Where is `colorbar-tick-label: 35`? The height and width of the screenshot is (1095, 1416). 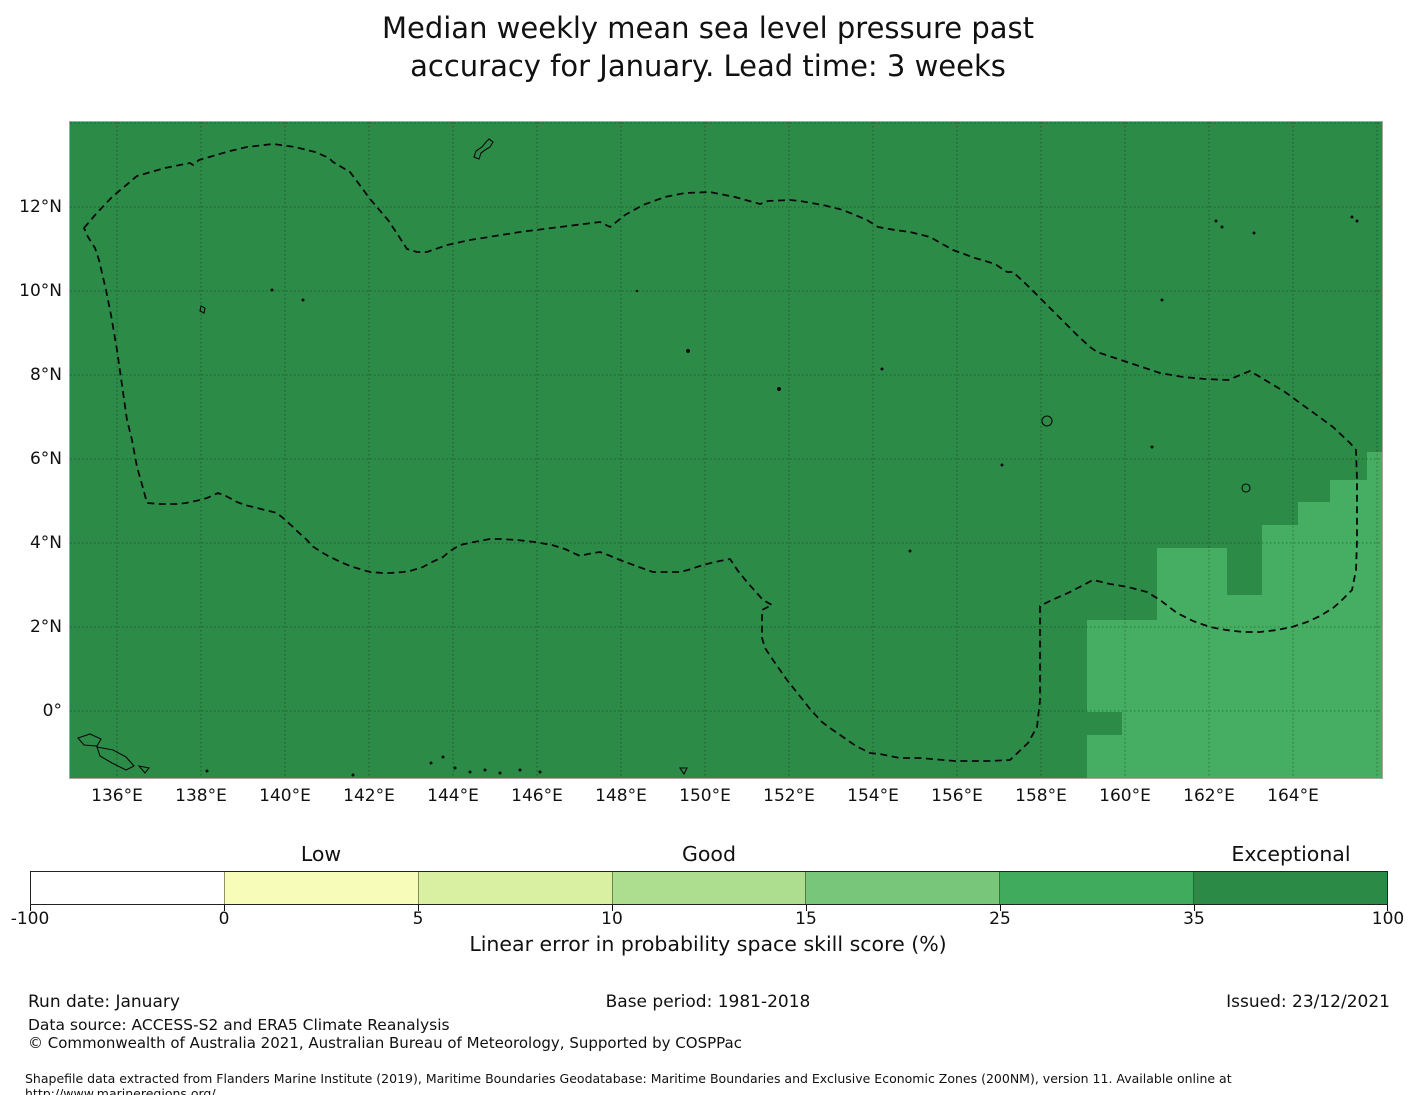 colorbar-tick-label: 35 is located at coordinates (1194, 919).